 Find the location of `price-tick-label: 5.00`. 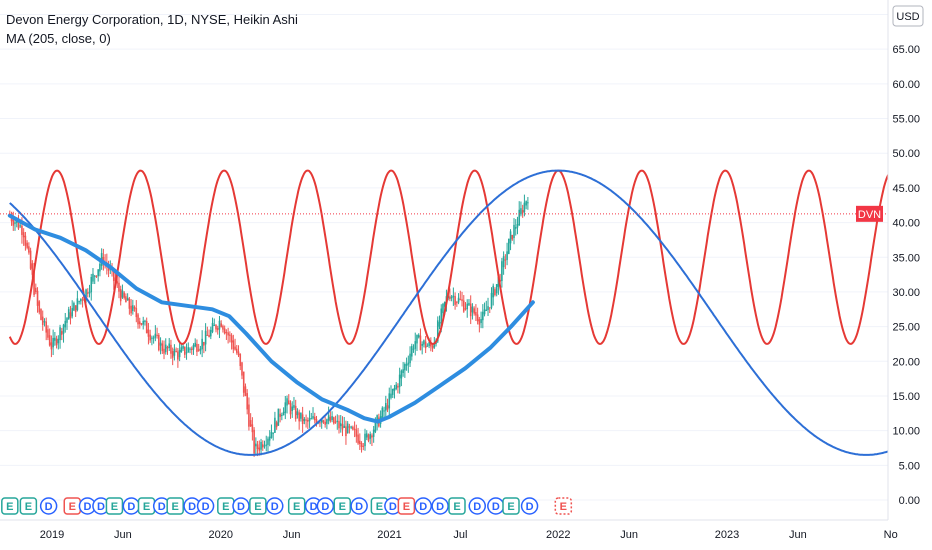

price-tick-label: 5.00 is located at coordinates (909, 466).